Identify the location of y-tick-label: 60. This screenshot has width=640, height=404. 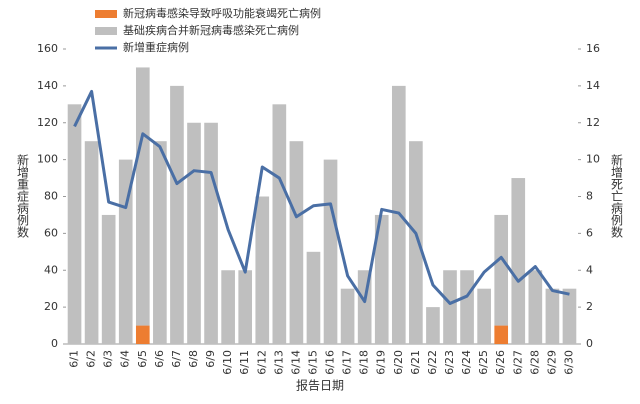
(51, 232).